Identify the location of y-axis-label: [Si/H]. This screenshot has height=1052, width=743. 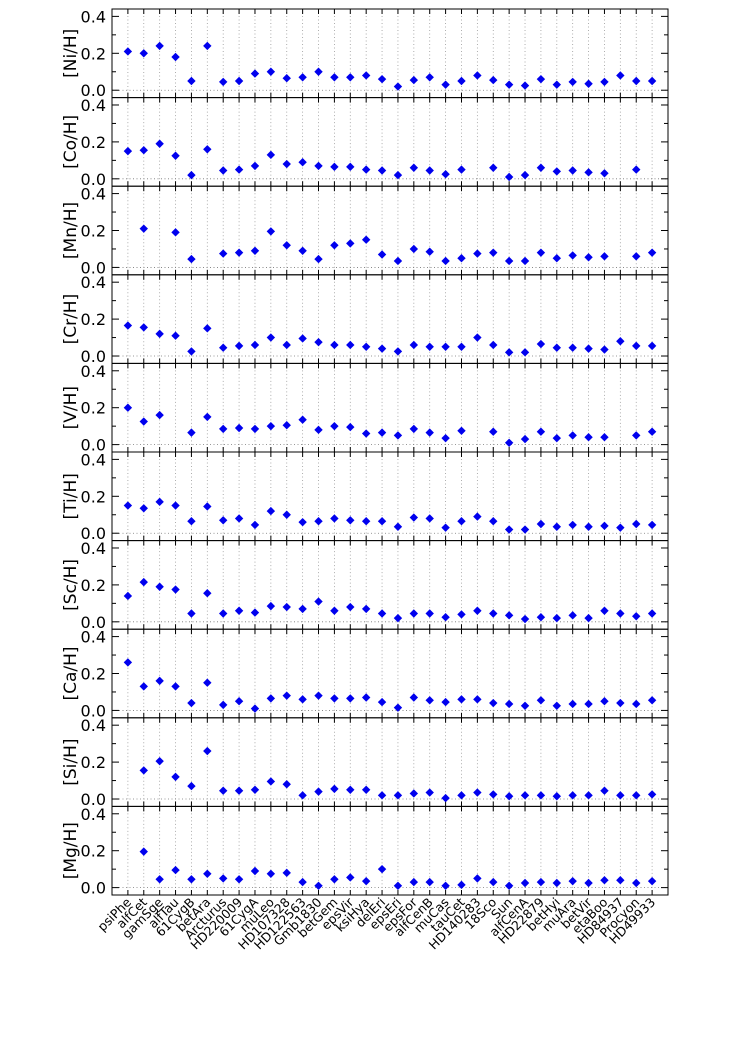
(71, 761).